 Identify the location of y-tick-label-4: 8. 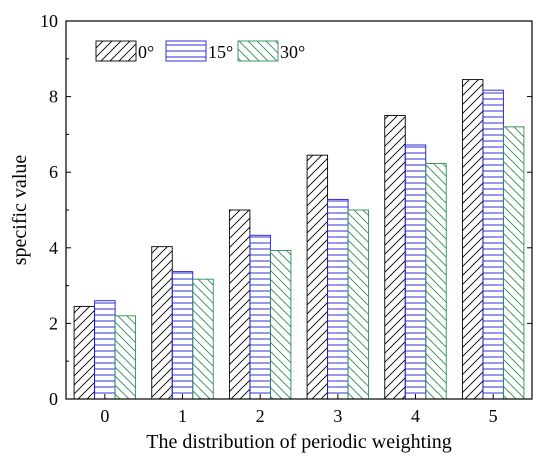
(53, 97).